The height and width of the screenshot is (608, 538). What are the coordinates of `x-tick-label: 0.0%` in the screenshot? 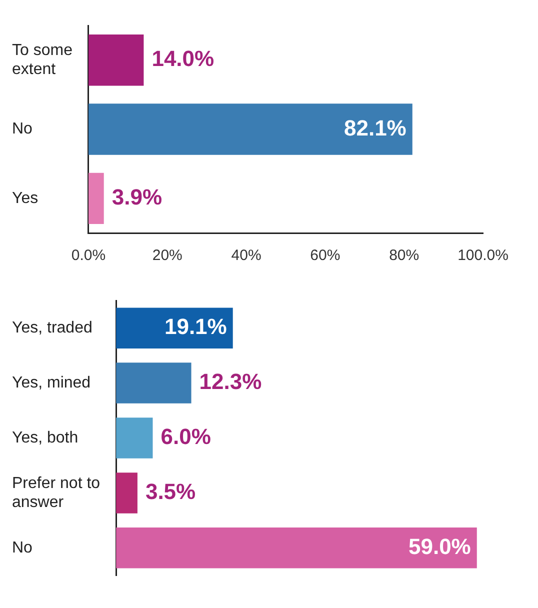 It's located at (88, 255).